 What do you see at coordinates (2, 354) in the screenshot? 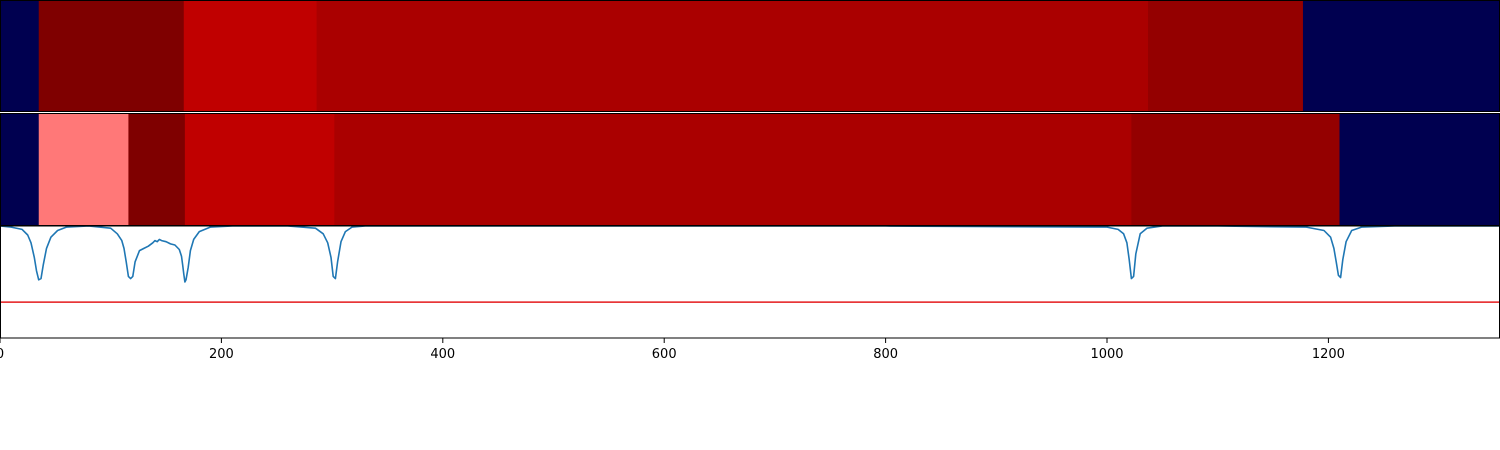
I see `x-tick-label: 0` at bounding box center [2, 354].